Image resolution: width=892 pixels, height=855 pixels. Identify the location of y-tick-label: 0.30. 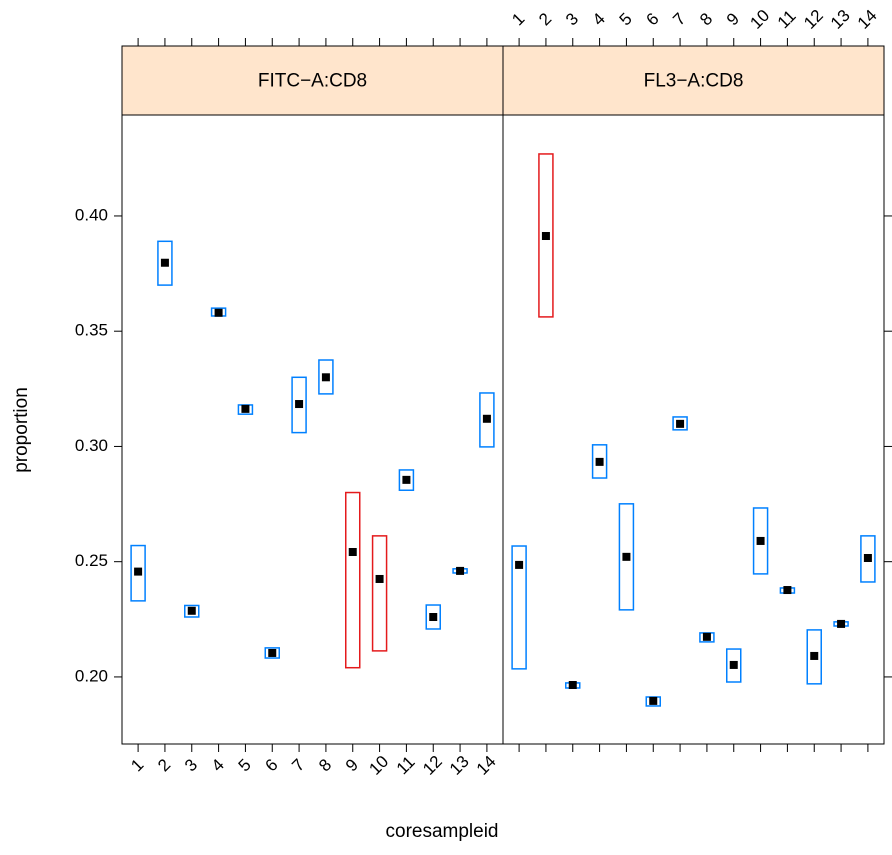
(91, 445).